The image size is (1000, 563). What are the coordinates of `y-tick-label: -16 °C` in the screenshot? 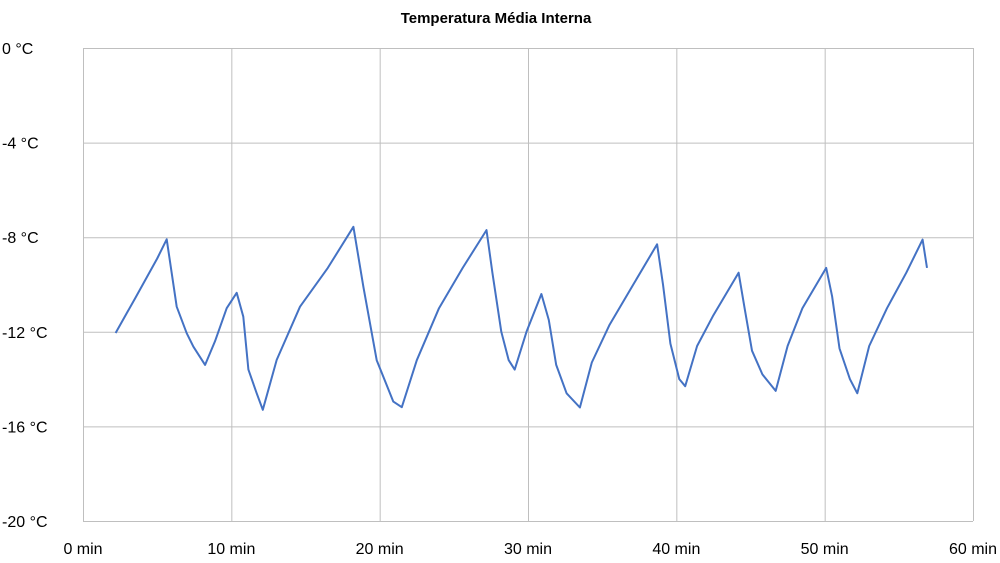 It's located at (25, 427).